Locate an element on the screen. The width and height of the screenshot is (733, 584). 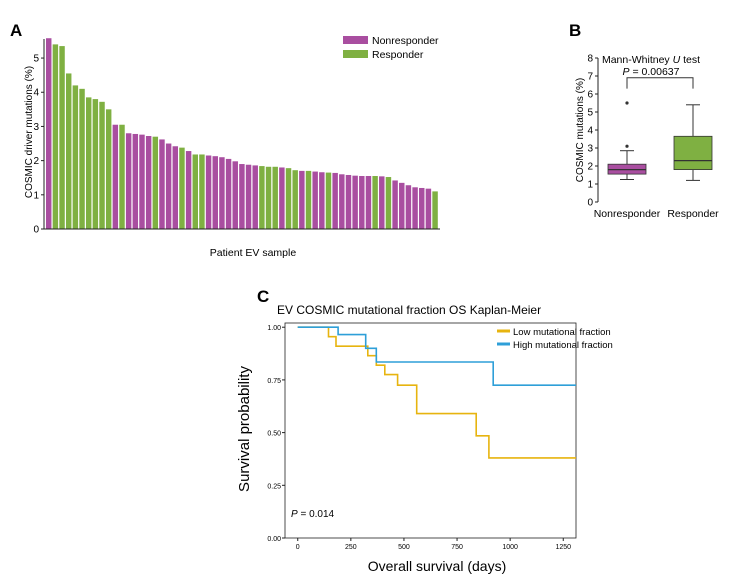
panel-b-category-2: Responder is located at coordinates (693, 214).